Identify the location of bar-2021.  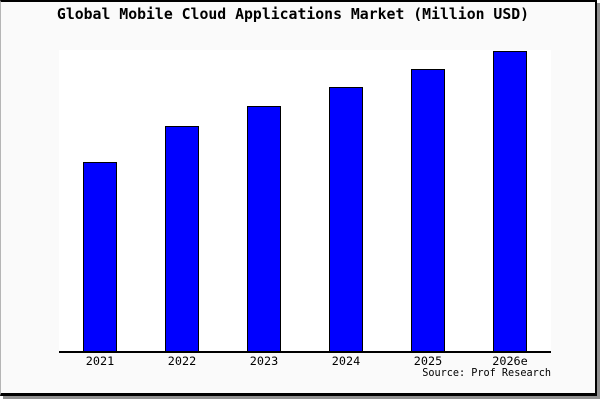
(100, 256).